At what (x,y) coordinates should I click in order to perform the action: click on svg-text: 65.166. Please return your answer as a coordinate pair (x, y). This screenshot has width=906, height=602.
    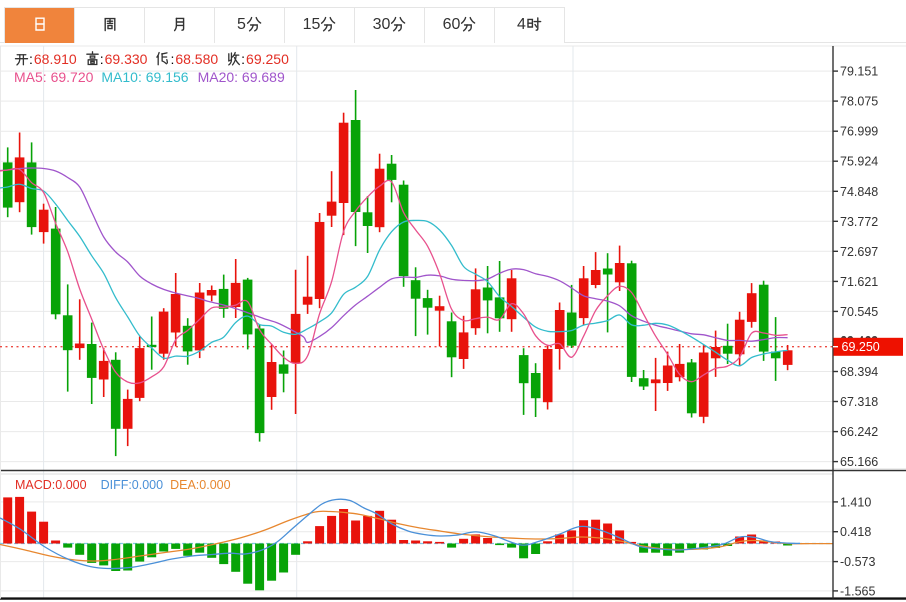
    Looking at the image, I should click on (859, 462).